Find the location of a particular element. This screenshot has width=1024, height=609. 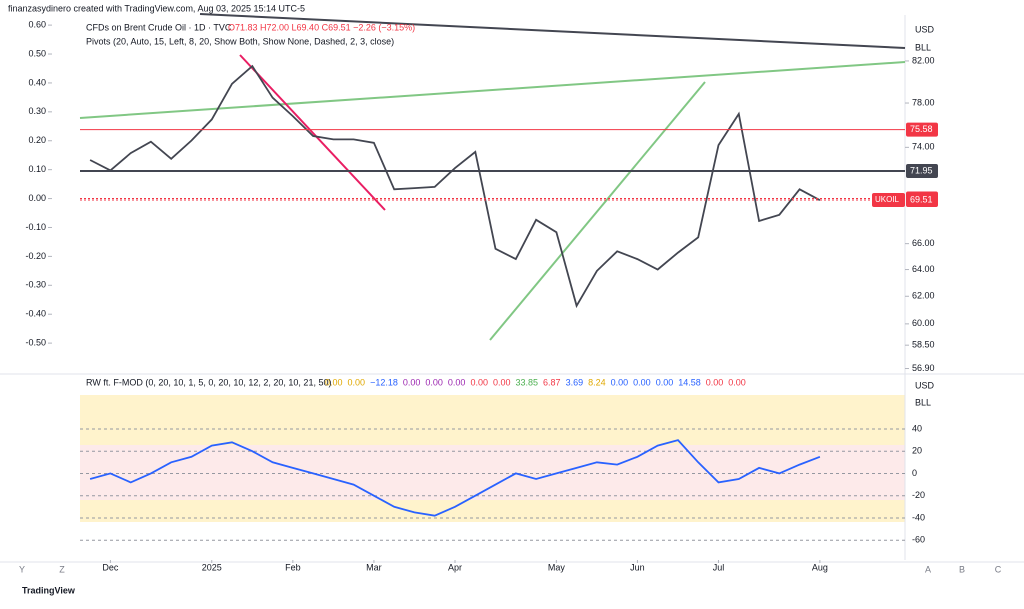

y-tick-label: 62.00 is located at coordinates (923, 296).